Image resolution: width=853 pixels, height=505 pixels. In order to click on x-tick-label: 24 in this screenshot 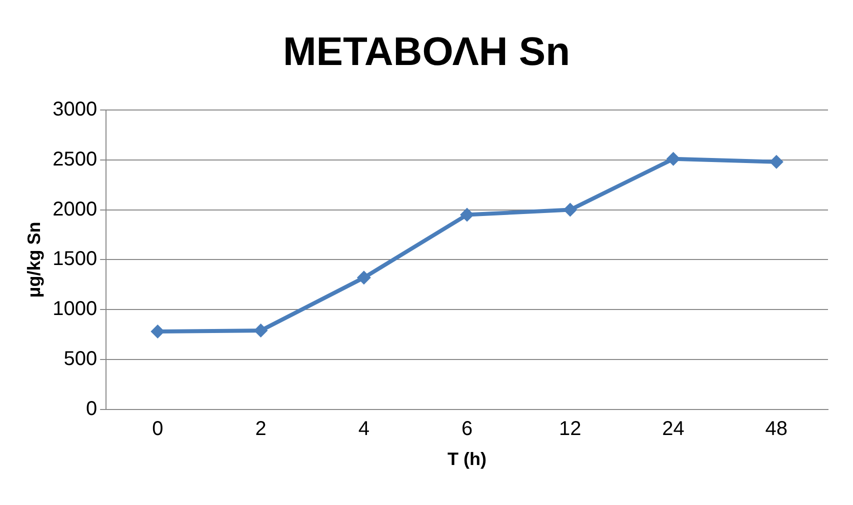, I will do `click(673, 429)`.